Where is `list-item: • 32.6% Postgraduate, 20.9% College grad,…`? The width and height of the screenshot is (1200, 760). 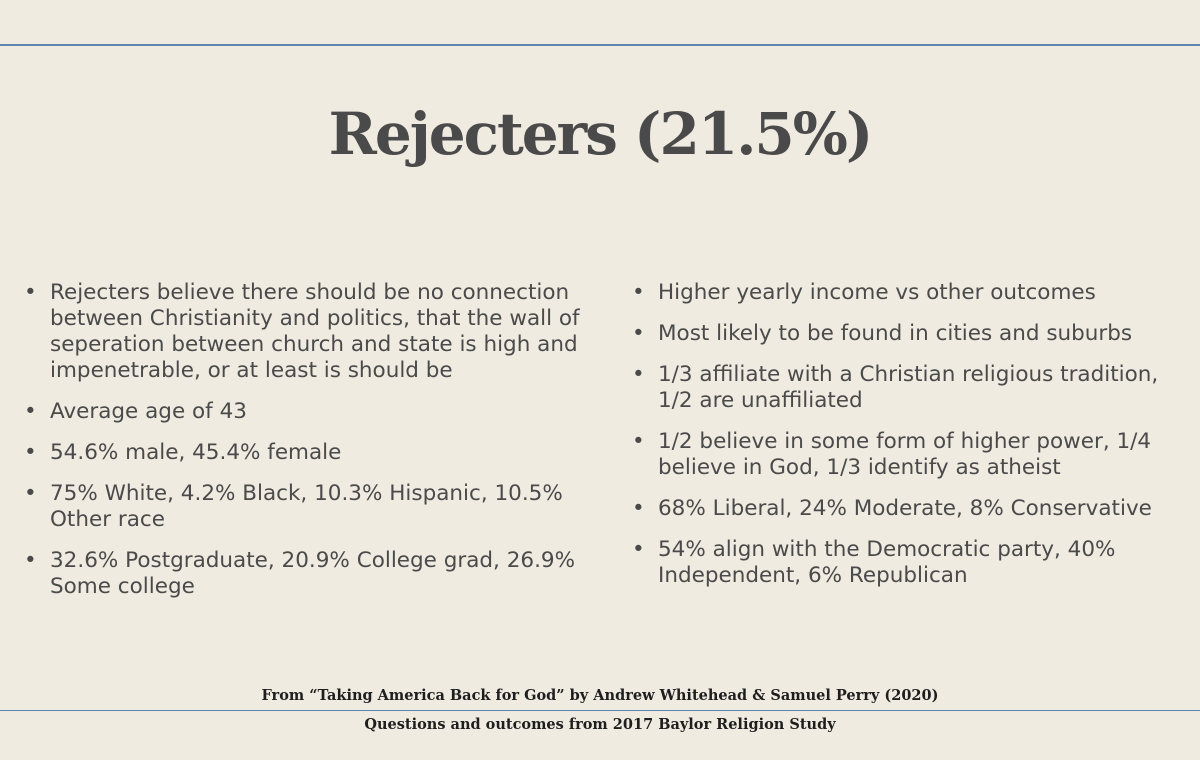 list-item: • 32.6% Postgraduate, 20.9% College grad,… is located at coordinates (302, 574).